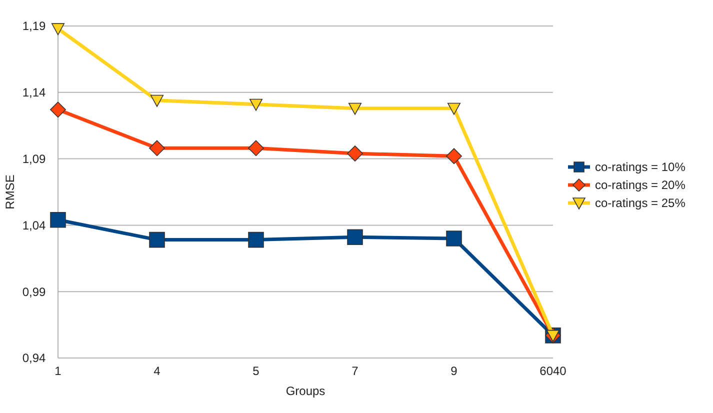 The image size is (713, 413). Describe the element at coordinates (34, 93) in the screenshot. I see `y-tick-label: 1,14` at that location.